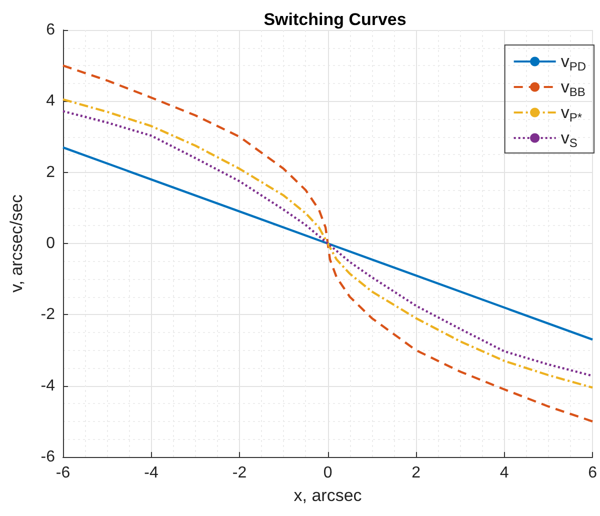 This screenshot has height=516, width=600. I want to click on y-tick-label: 0, so click(51, 243).